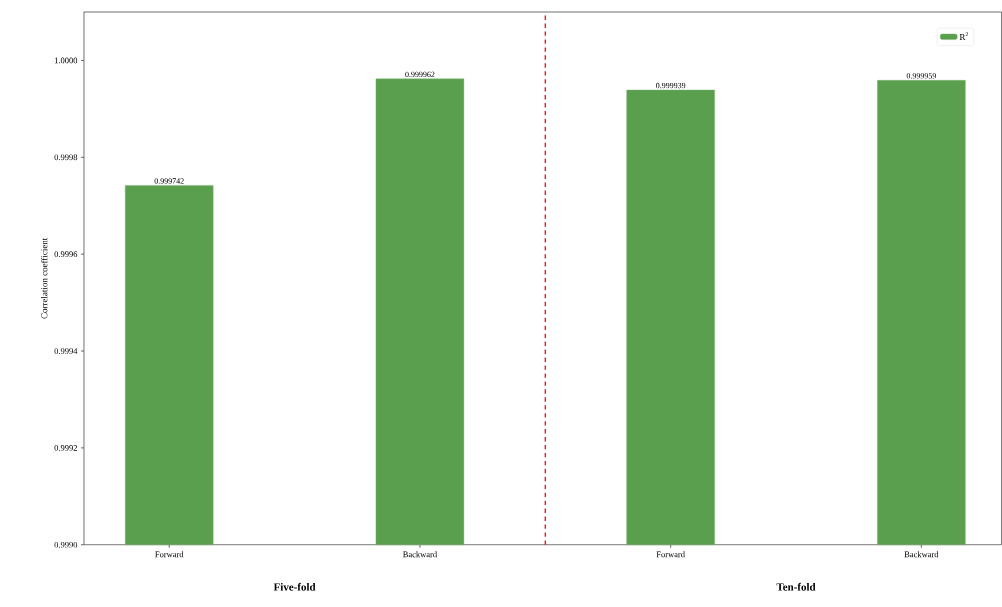  What do you see at coordinates (65, 448) in the screenshot?
I see `y-tick-label: 0.9992` at bounding box center [65, 448].